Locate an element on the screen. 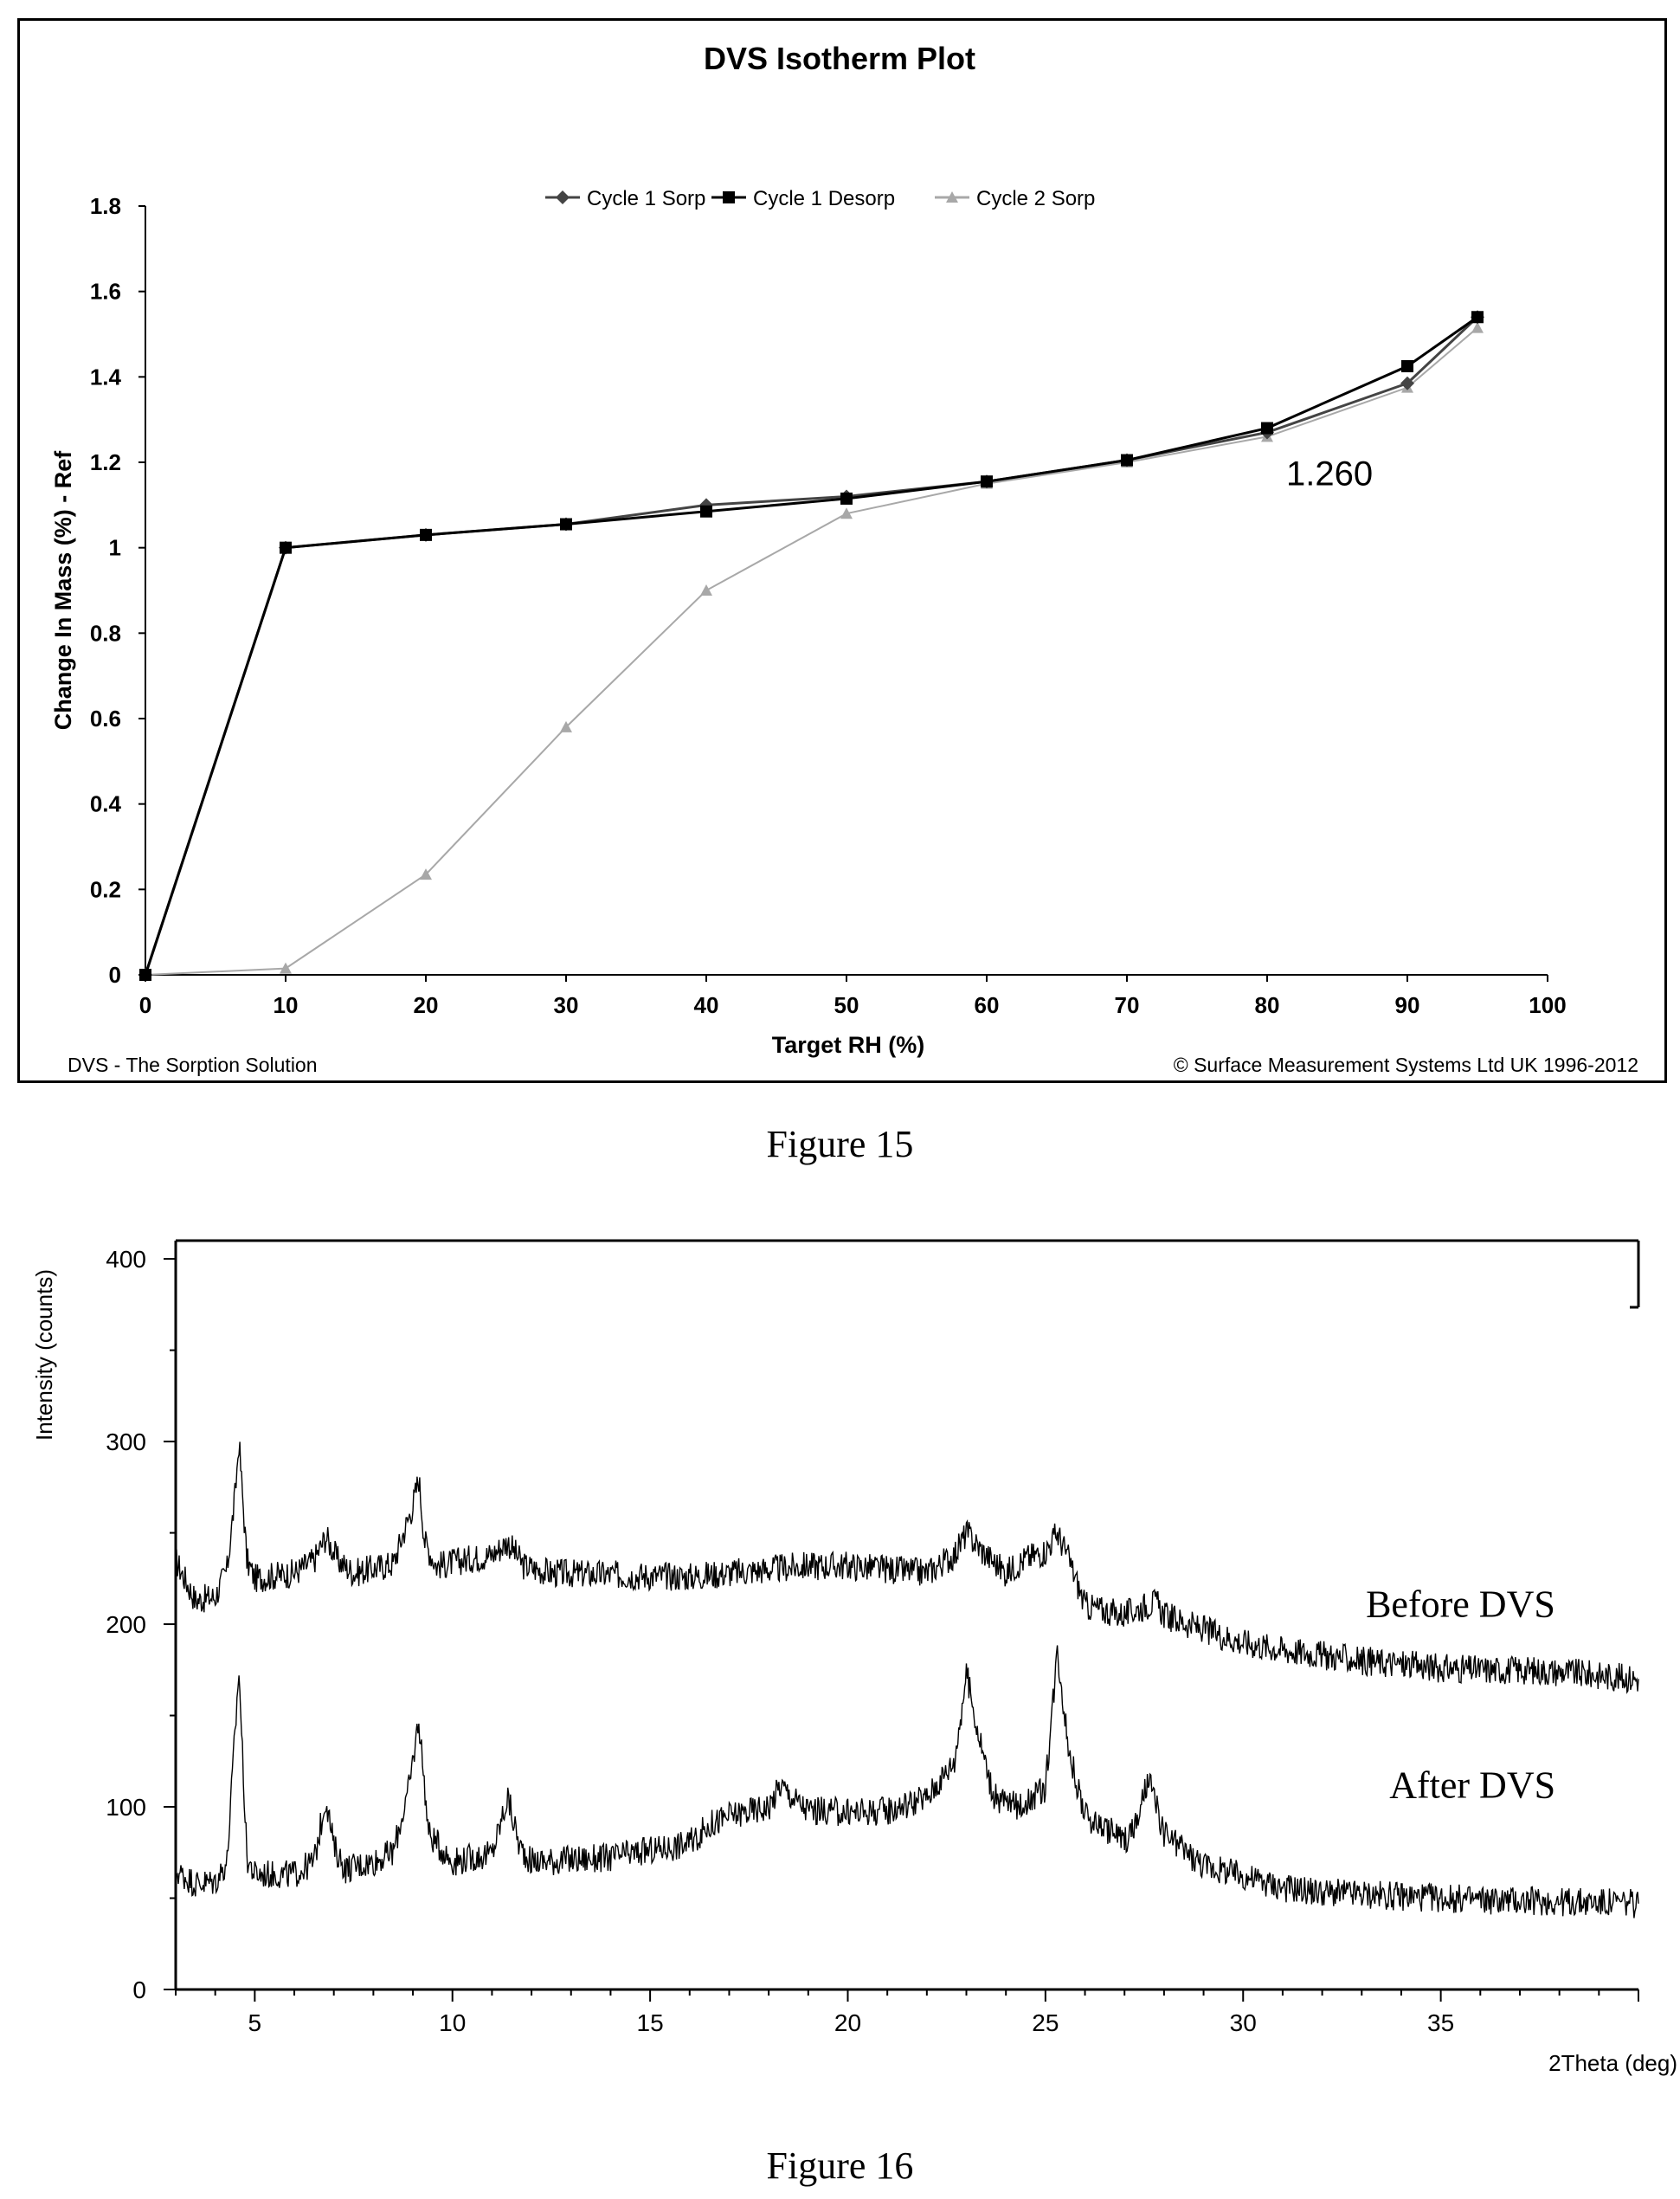 This screenshot has height=2199, width=1680. x-tick-label: 50 is located at coordinates (846, 1005).